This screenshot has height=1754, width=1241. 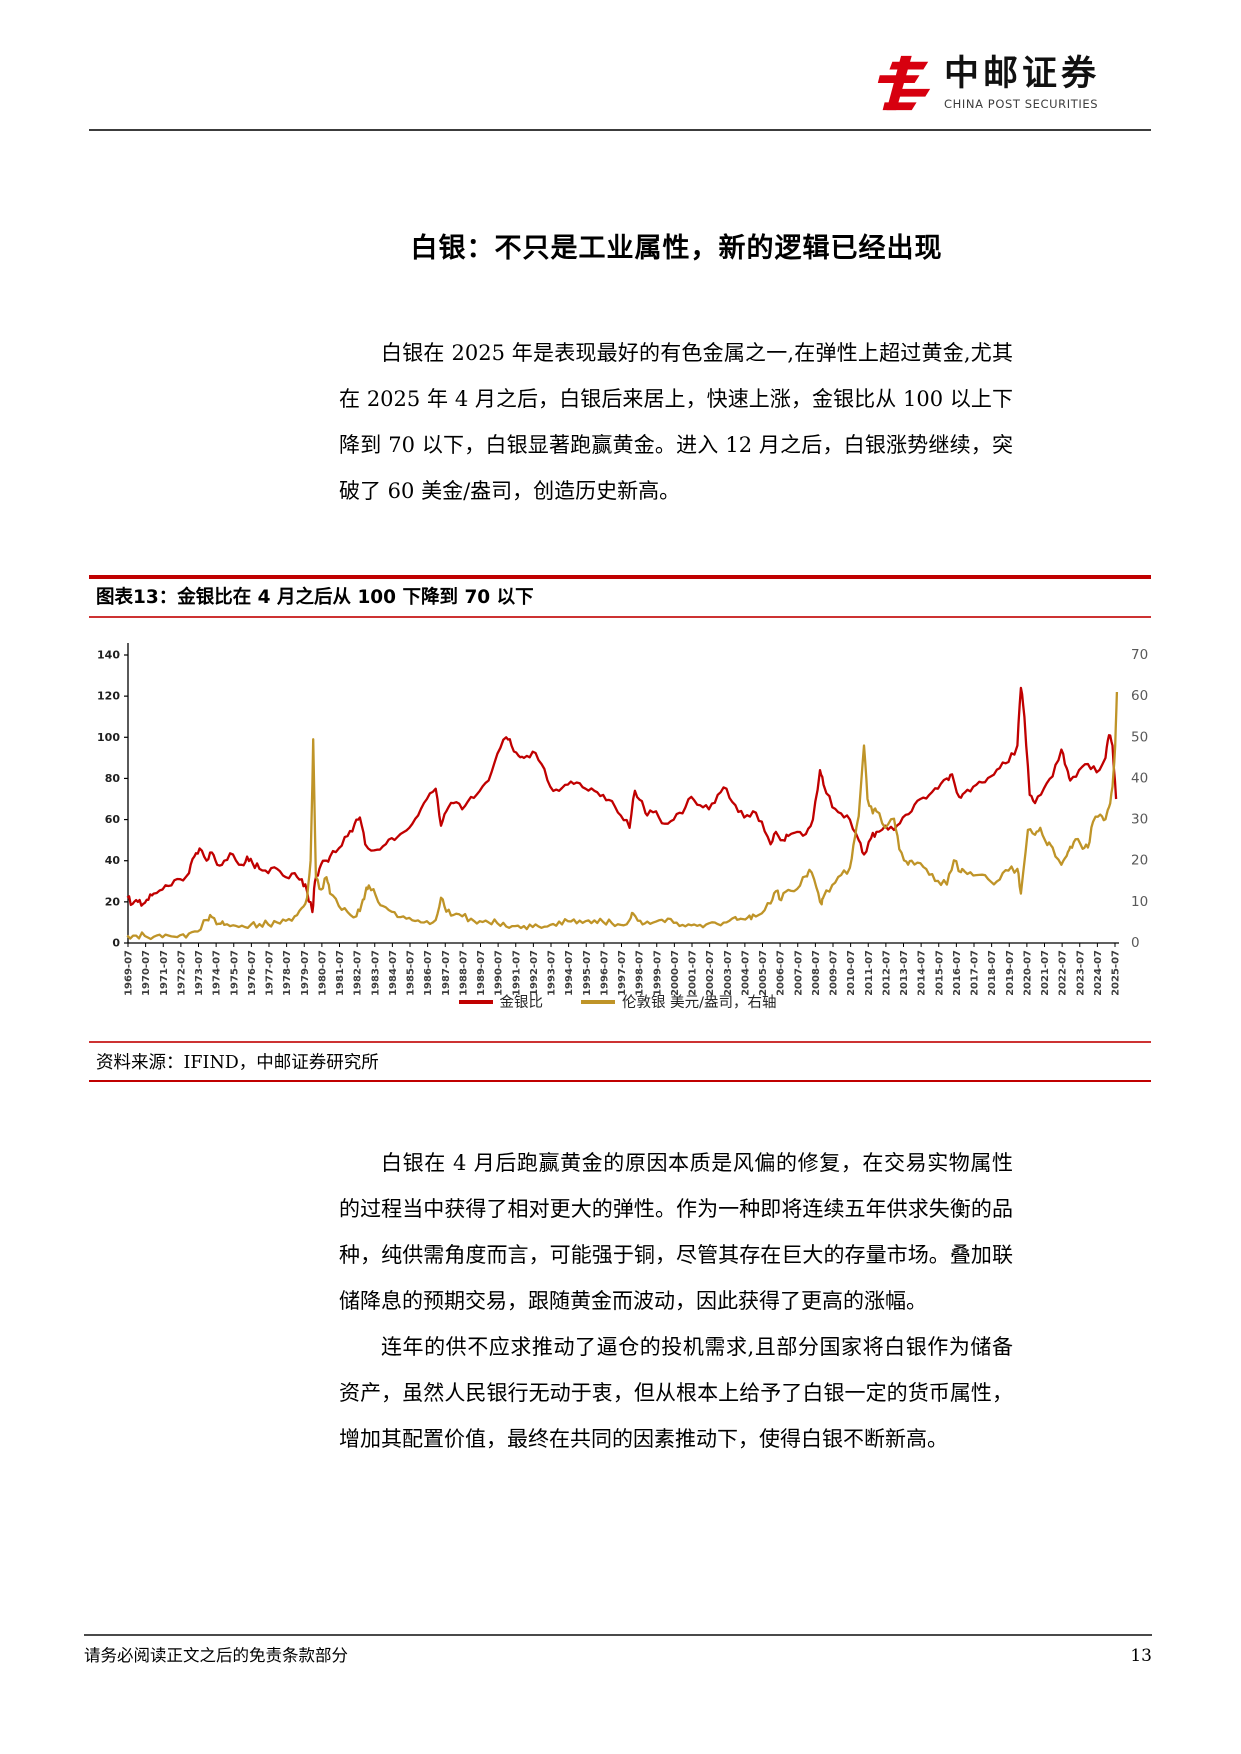 What do you see at coordinates (1141, 1656) in the screenshot?
I see `footer-page-number: 13` at bounding box center [1141, 1656].